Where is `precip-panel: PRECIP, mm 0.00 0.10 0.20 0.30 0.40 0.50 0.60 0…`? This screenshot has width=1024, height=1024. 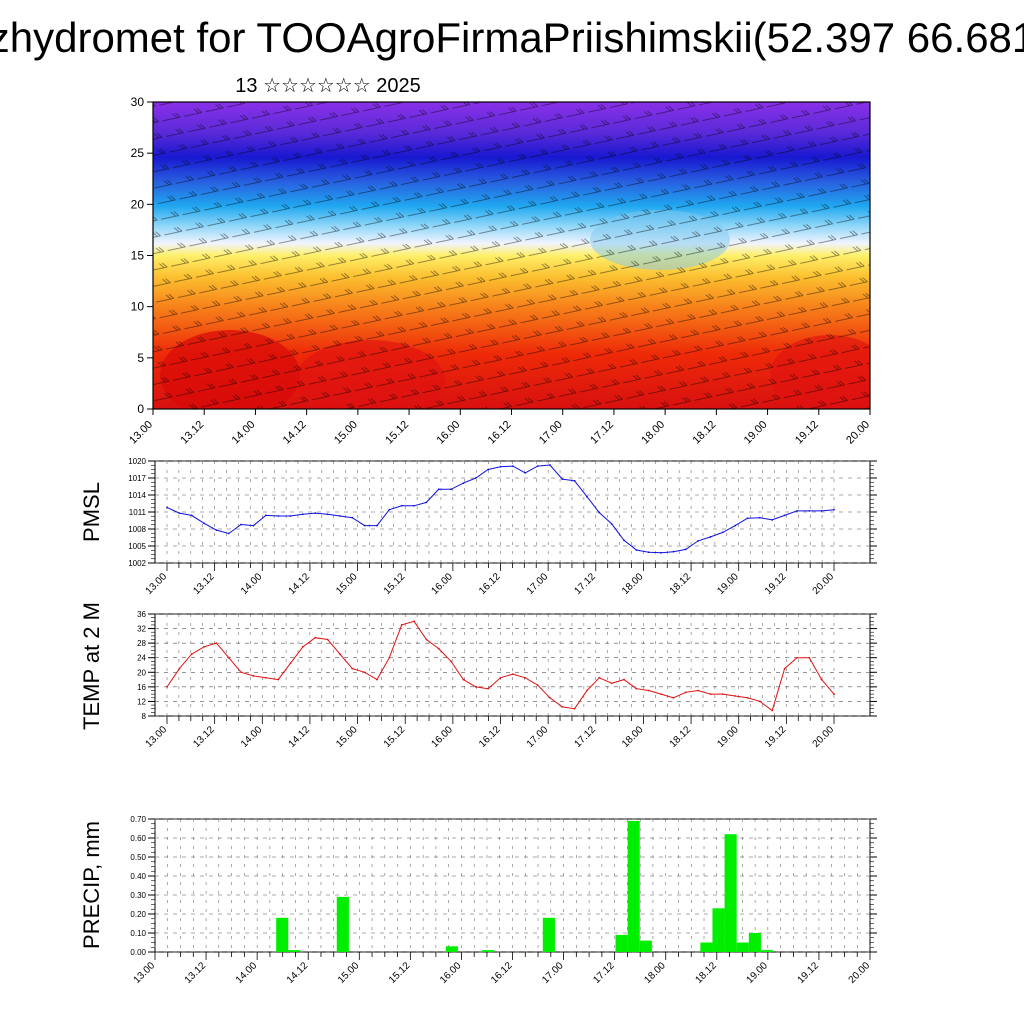
precip-panel: PRECIP, mm 0.00 0.10 0.20 0.30 0.40 0.50 0.60 0… is located at coordinates (478, 900).